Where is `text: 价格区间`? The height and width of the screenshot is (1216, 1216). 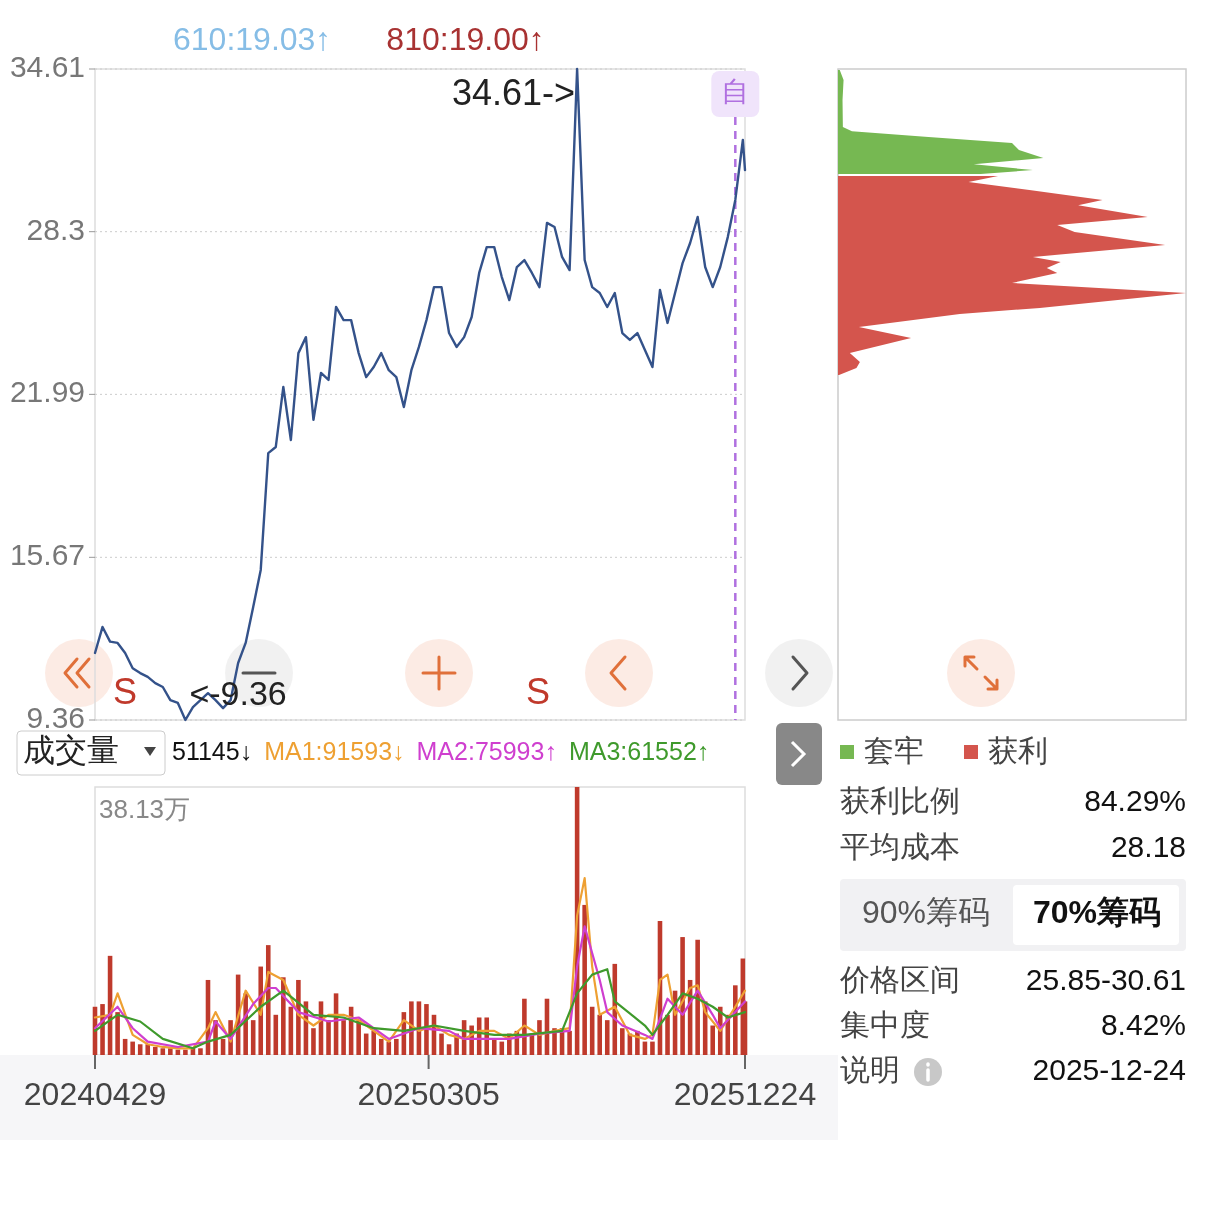
text: 价格区间 is located at coordinates (899, 979).